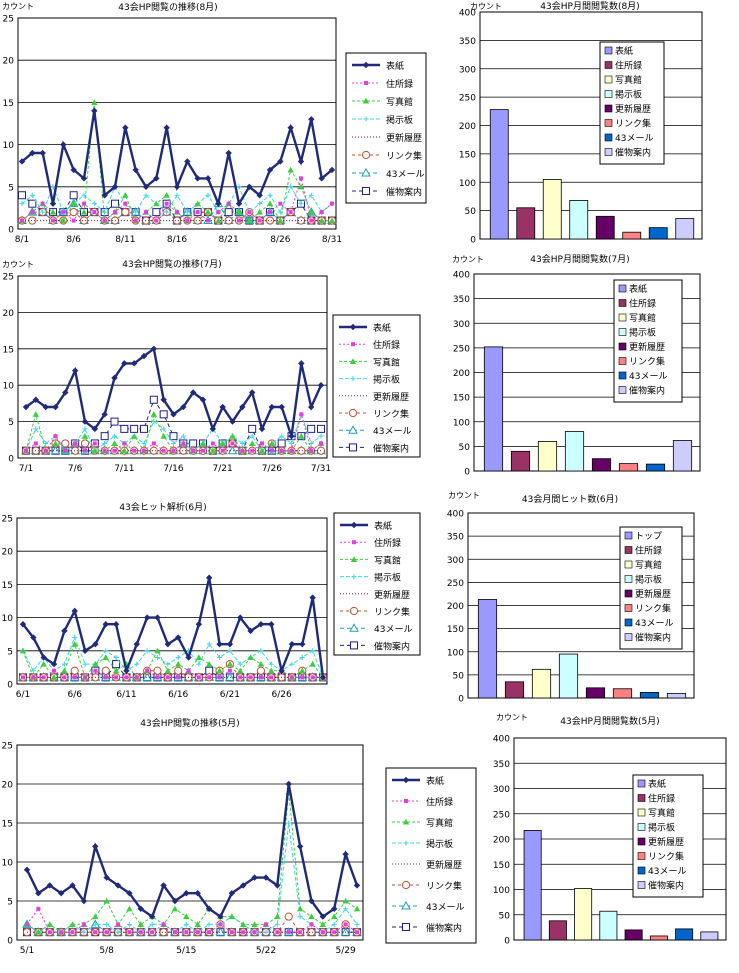 The height and width of the screenshot is (973, 739). What do you see at coordinates (467, 42) in the screenshot?
I see `y-tick-label: 350` at bounding box center [467, 42].